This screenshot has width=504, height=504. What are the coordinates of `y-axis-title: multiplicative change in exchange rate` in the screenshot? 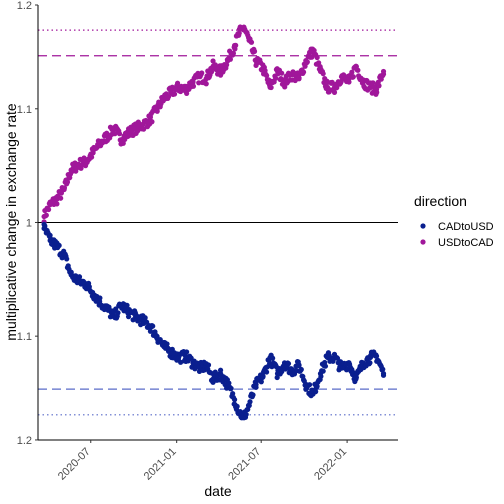 It's located at (11, 222).